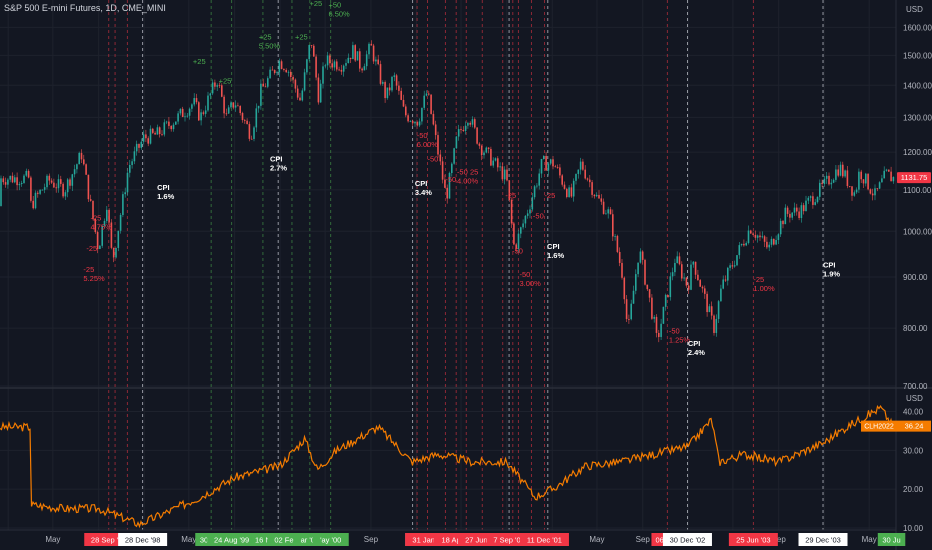 Image resolution: width=932 pixels, height=550 pixels. What do you see at coordinates (753, 540) in the screenshot?
I see `time-badge-label: 25 Jun '03` at bounding box center [753, 540].